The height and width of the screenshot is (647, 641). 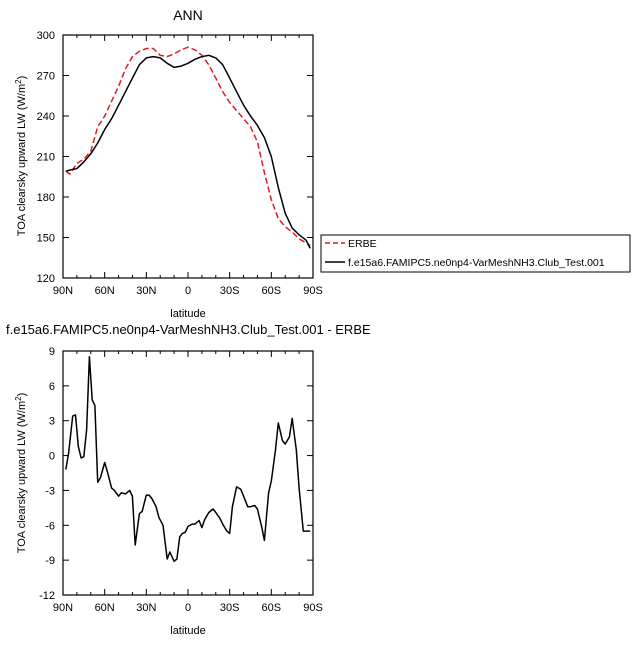 I want to click on y-tick-label-1-2: -6, so click(x=50, y=526).